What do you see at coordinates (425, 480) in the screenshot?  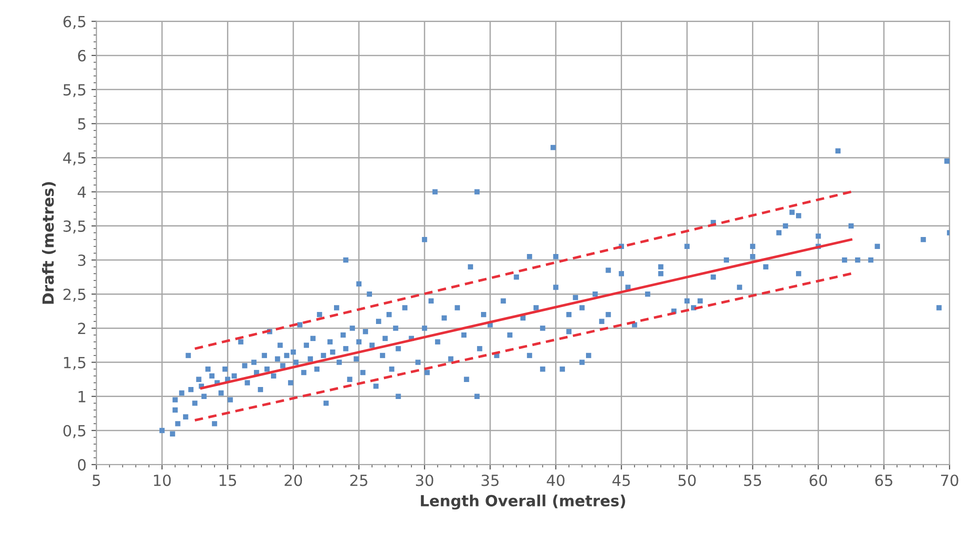 I see `x-tick-label: 30` at bounding box center [425, 480].